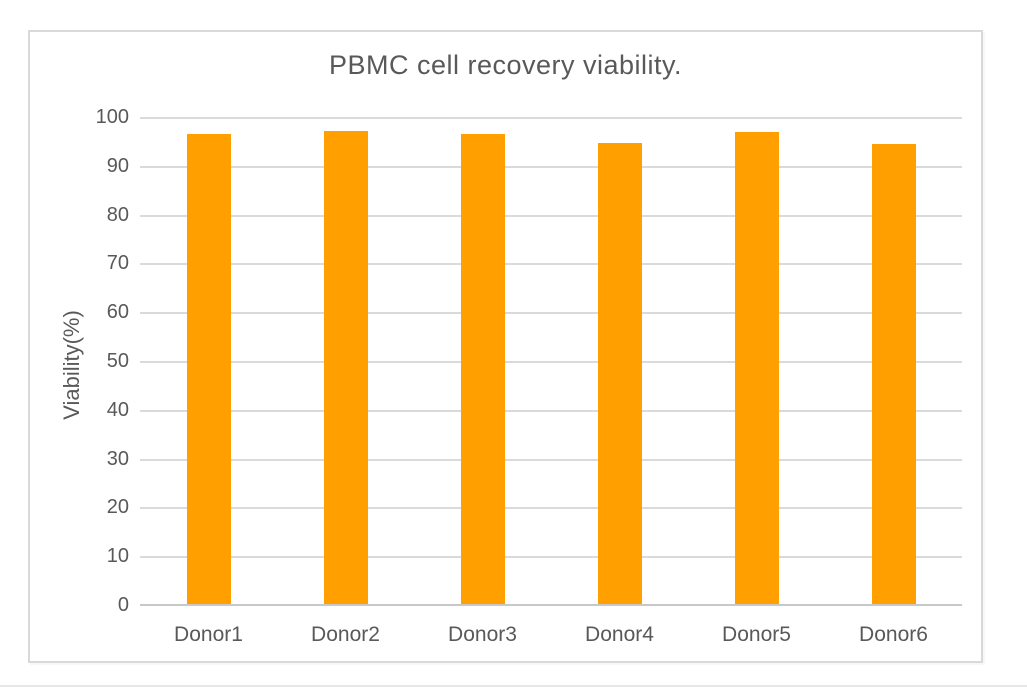  What do you see at coordinates (345, 367) in the screenshot?
I see `bar-donor2` at bounding box center [345, 367].